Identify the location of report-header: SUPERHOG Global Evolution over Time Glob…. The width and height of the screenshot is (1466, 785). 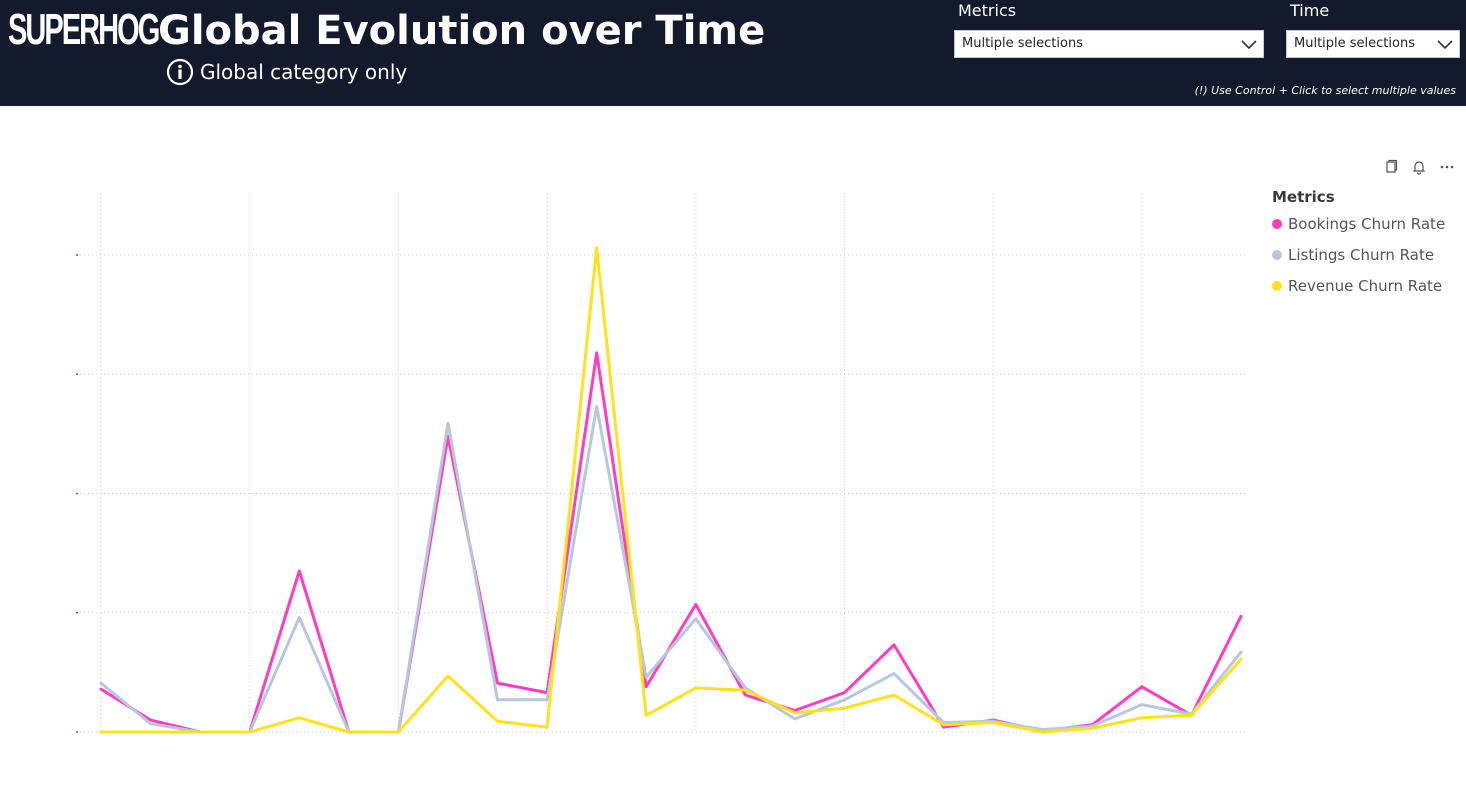
(733, 53).